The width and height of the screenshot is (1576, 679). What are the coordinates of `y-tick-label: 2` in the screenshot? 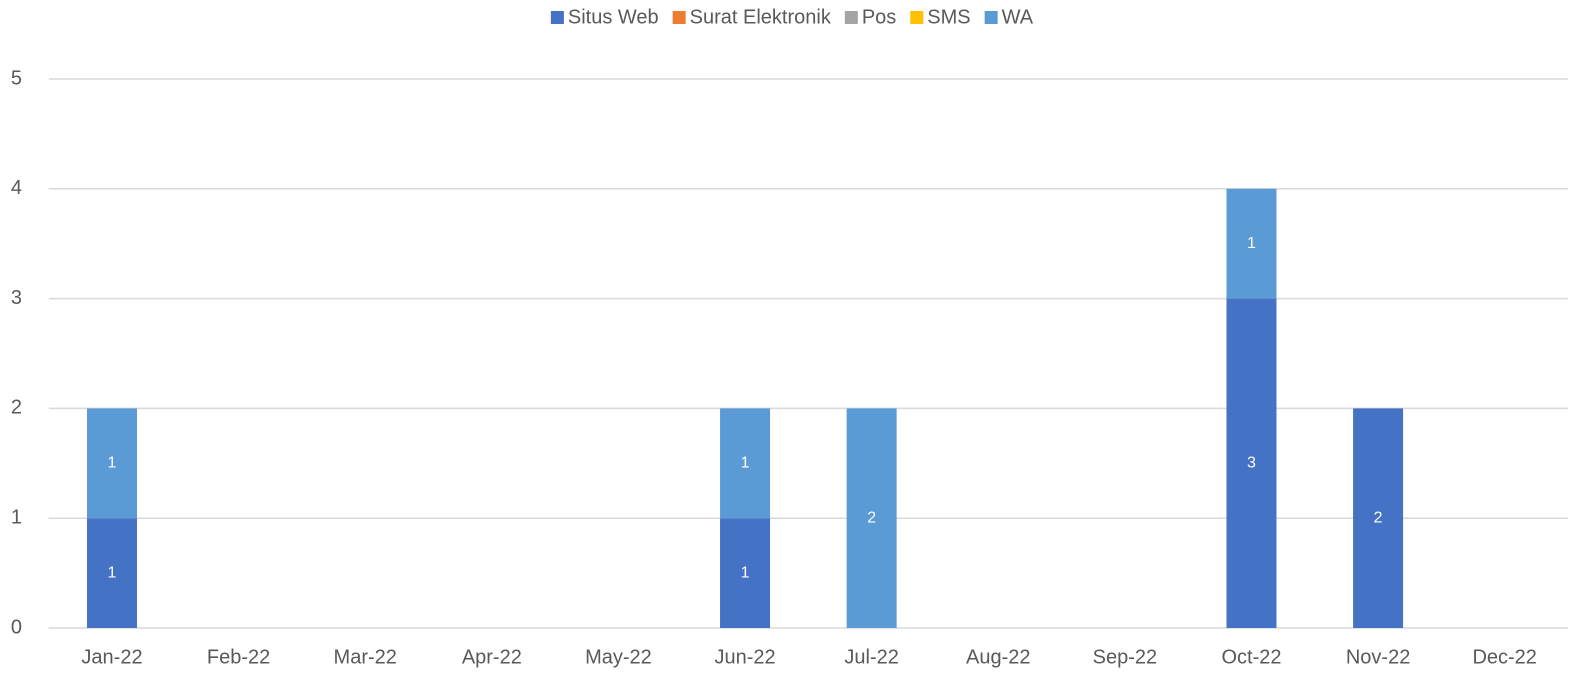 It's located at (16, 408).